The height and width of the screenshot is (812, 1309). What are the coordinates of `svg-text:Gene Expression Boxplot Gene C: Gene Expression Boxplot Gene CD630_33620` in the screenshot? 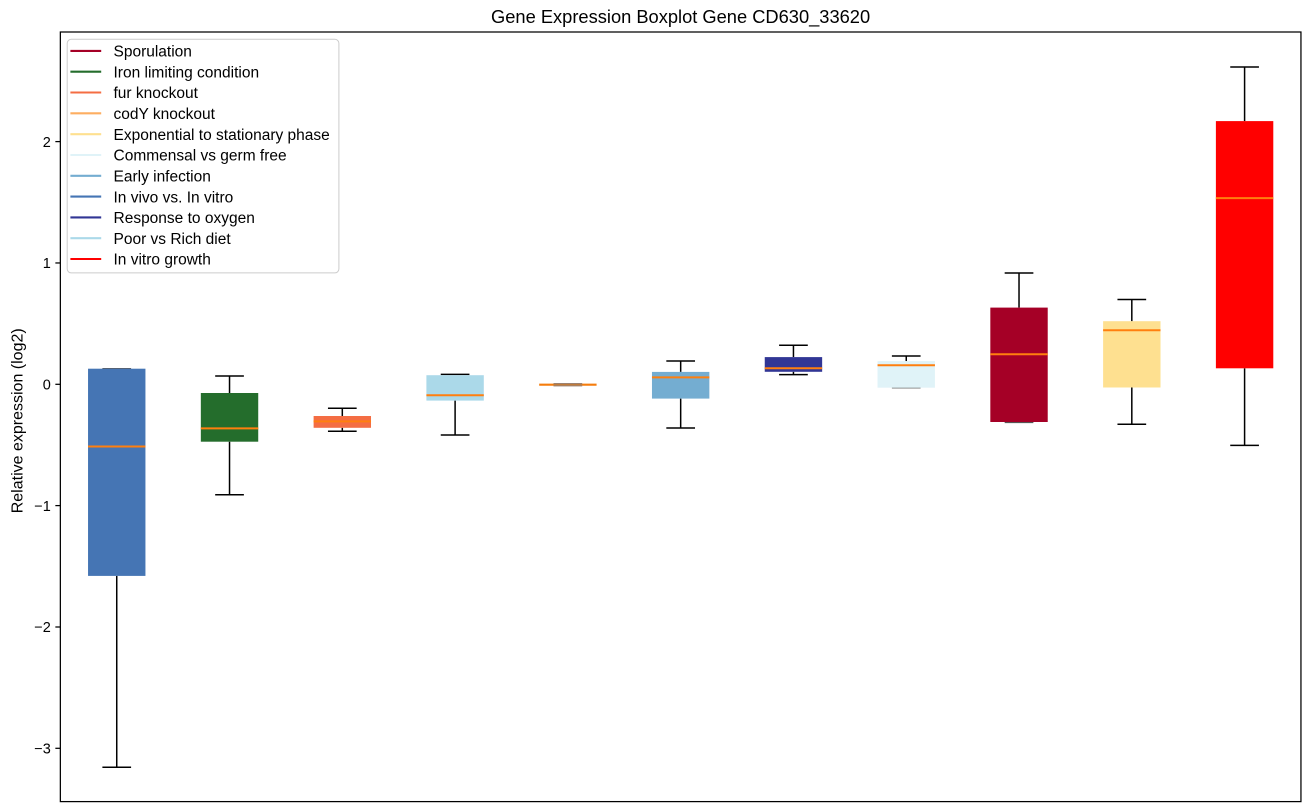 It's located at (680, 17).